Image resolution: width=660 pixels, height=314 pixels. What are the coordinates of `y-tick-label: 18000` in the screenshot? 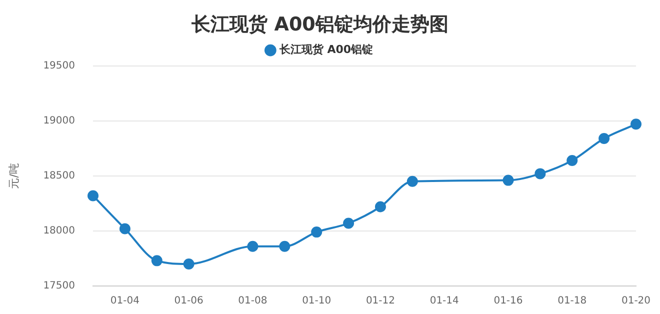 It's located at (59, 231).